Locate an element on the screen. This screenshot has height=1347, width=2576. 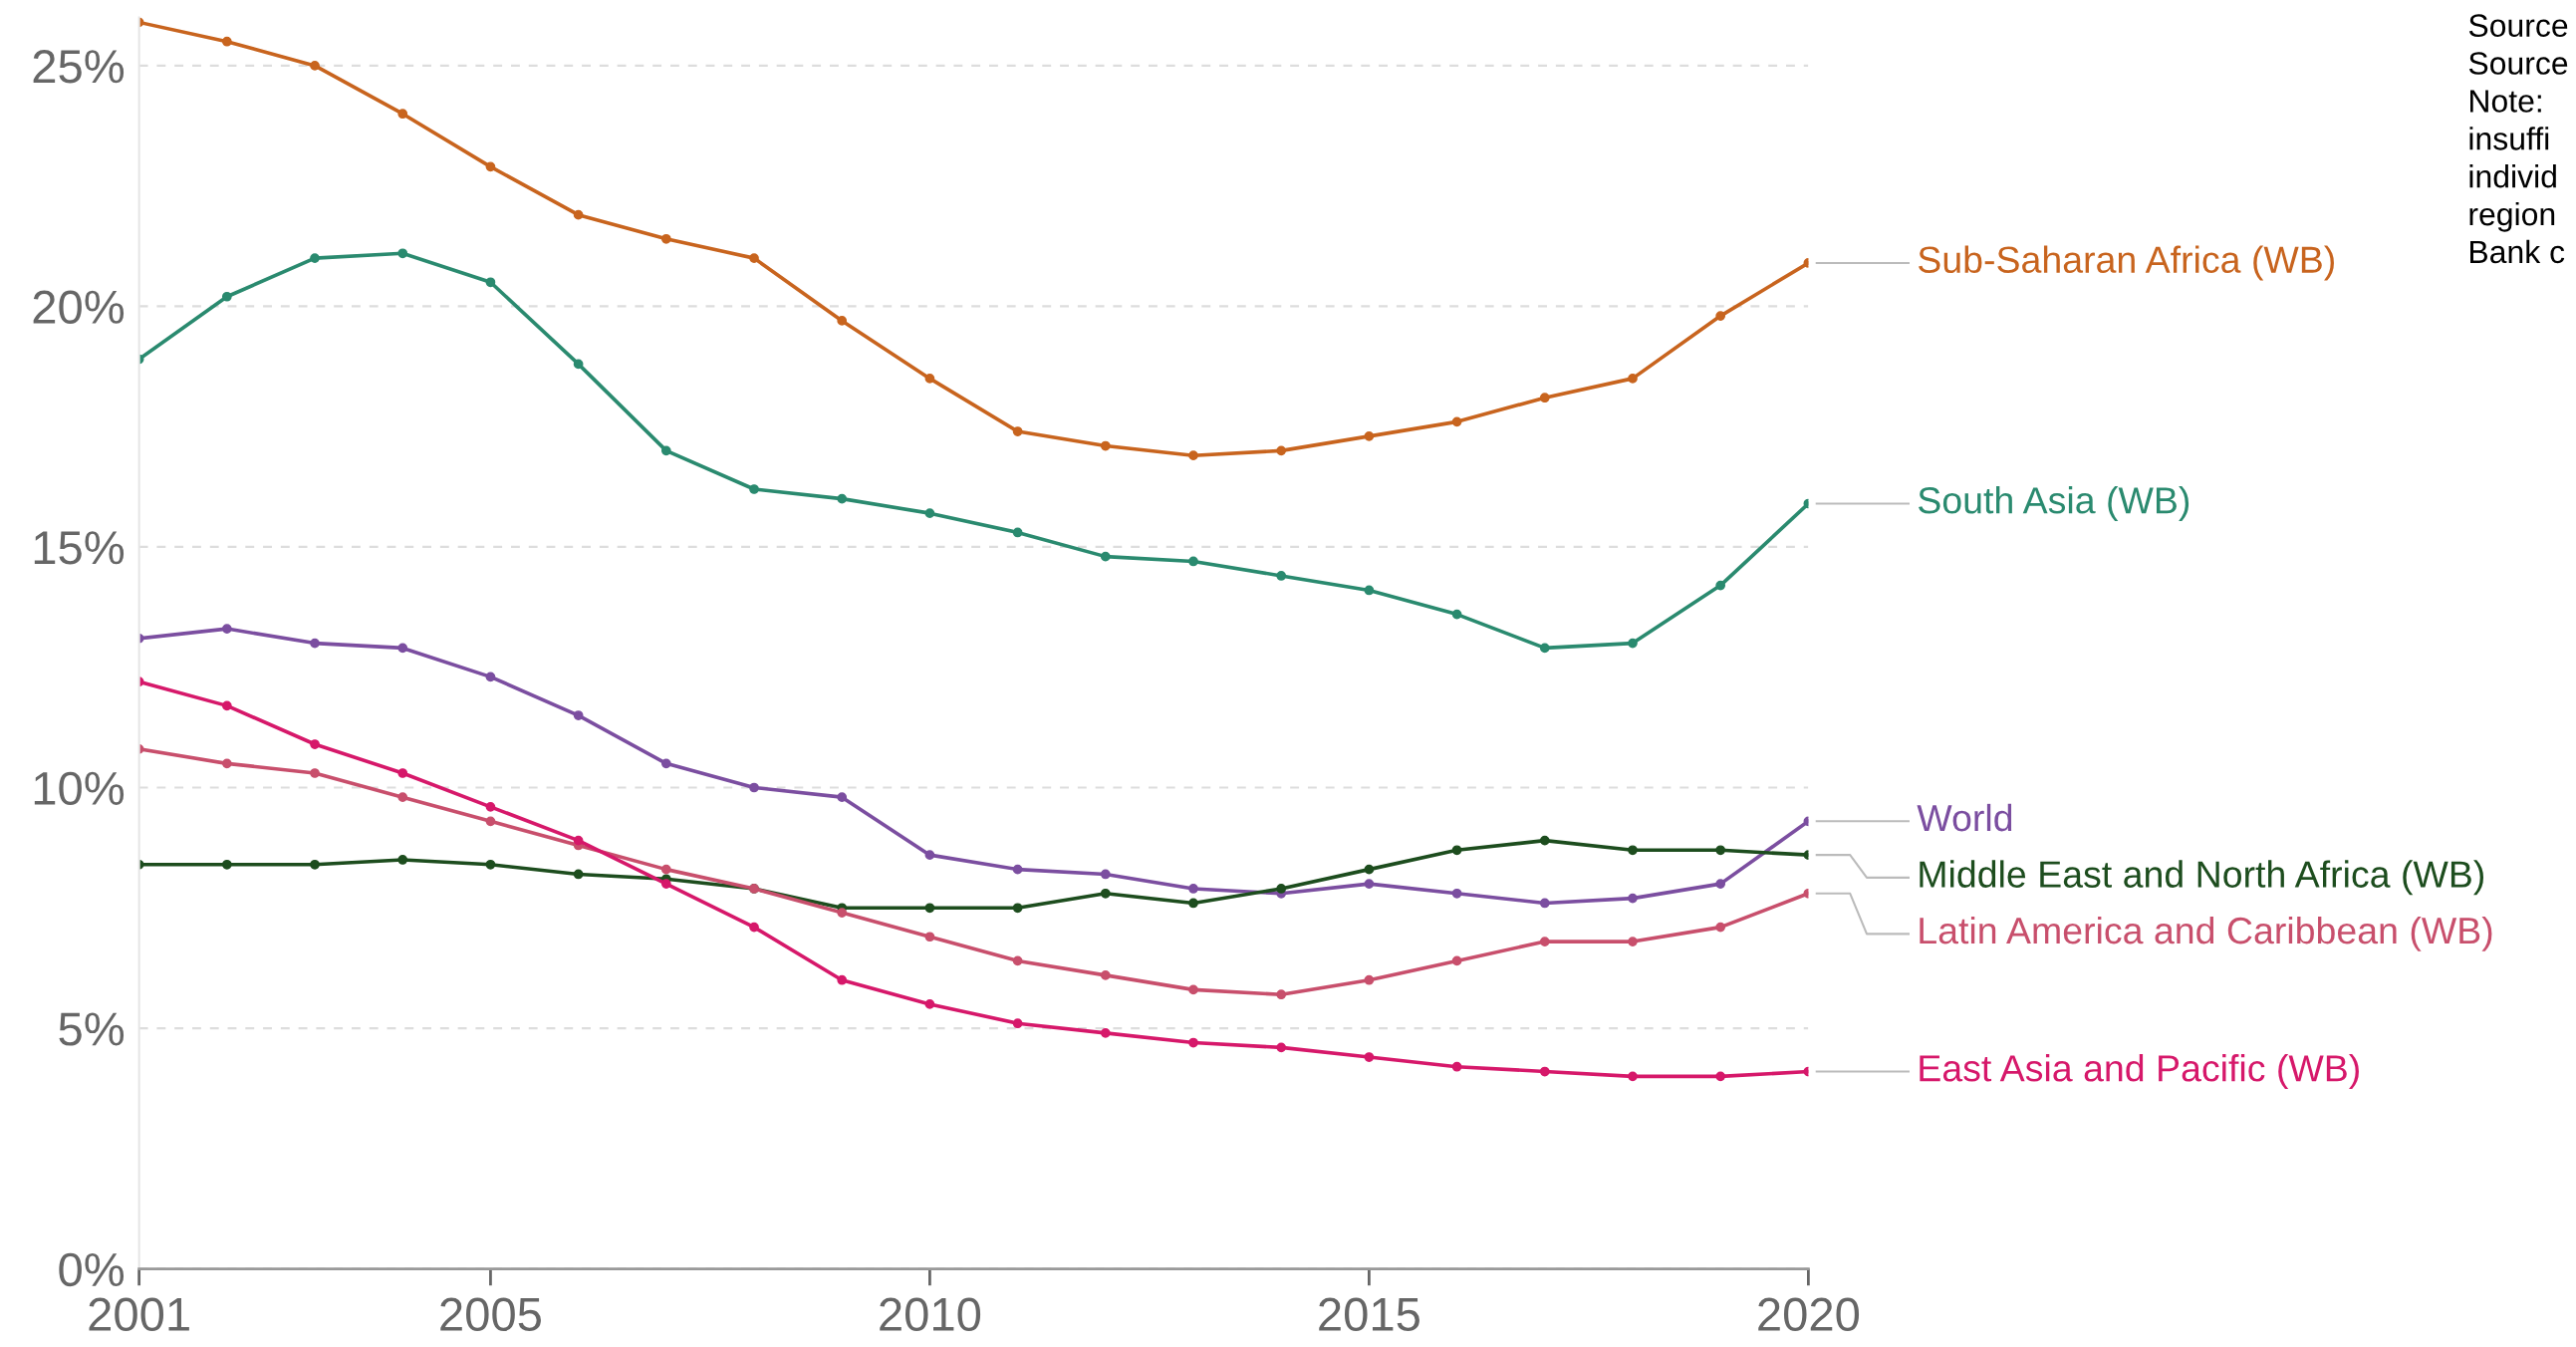
y-tick-label: 25% is located at coordinates (79, 67).